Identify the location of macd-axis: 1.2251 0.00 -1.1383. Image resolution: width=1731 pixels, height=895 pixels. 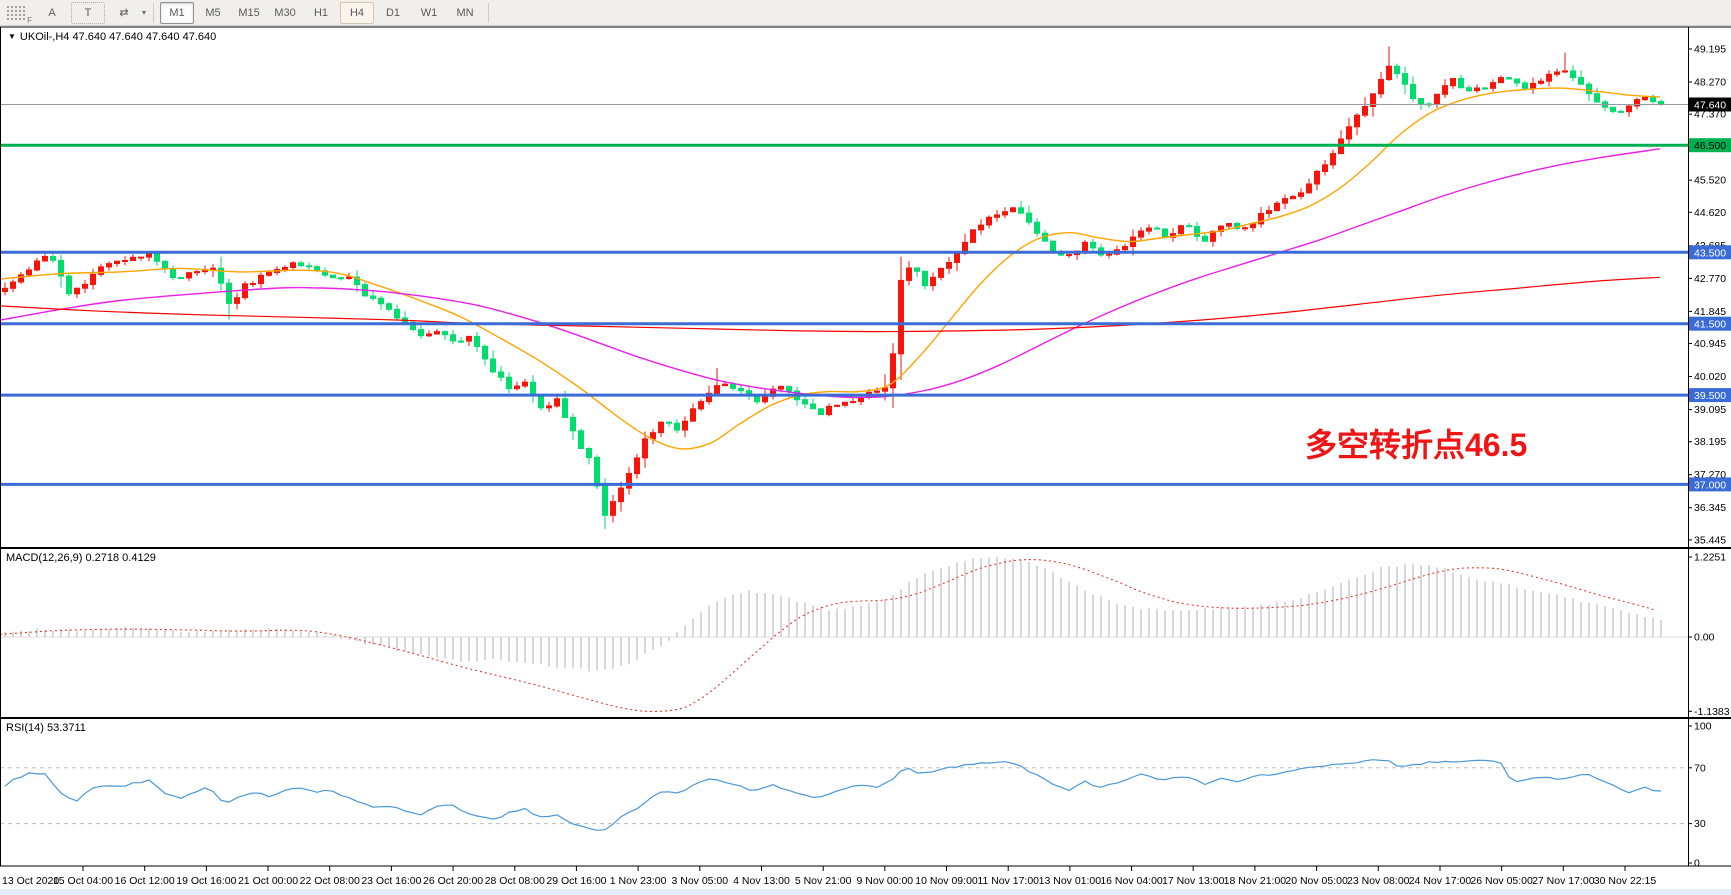
(1709, 635).